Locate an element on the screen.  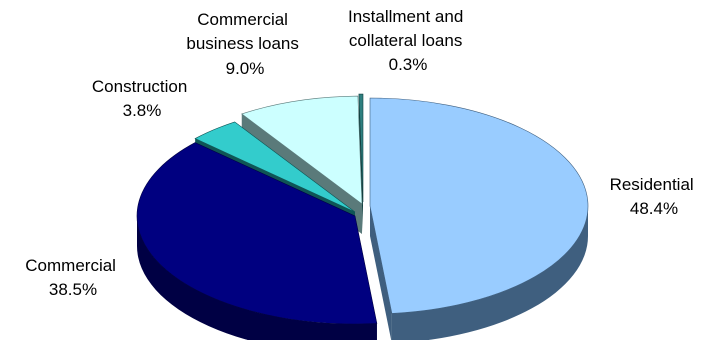
slice-top-construction is located at coordinates (275, 167).